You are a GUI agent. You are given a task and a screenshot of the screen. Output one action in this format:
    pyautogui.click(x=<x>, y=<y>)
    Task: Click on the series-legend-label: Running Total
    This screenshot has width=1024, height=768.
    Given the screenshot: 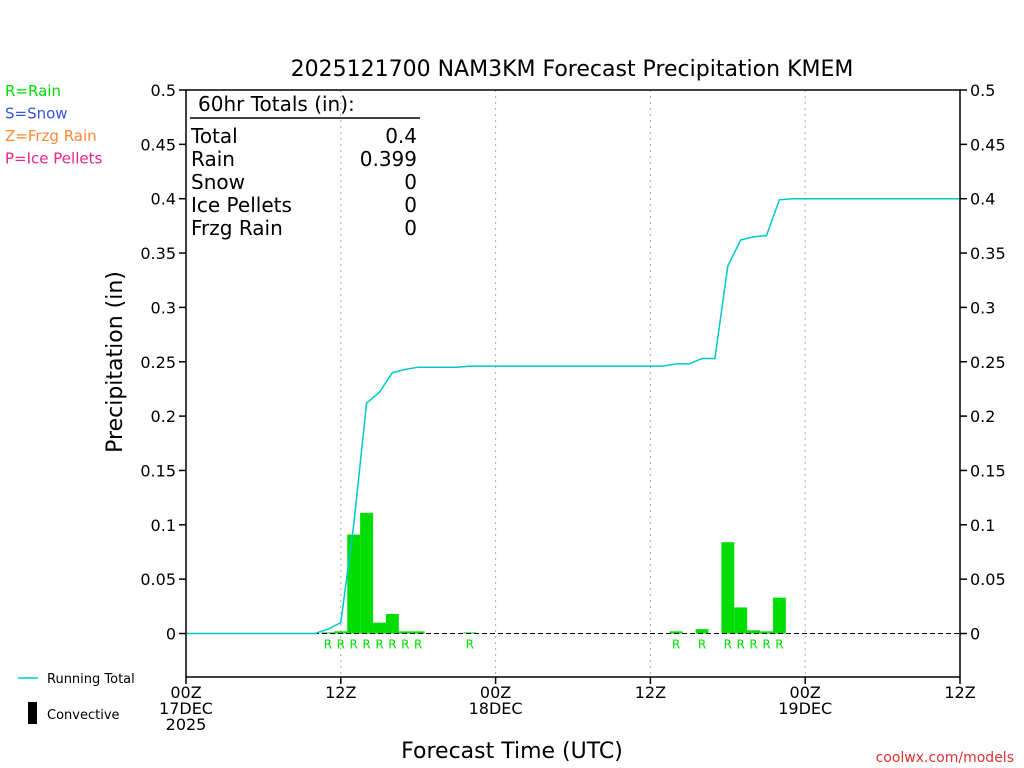 What is the action you would take?
    pyautogui.click(x=91, y=679)
    